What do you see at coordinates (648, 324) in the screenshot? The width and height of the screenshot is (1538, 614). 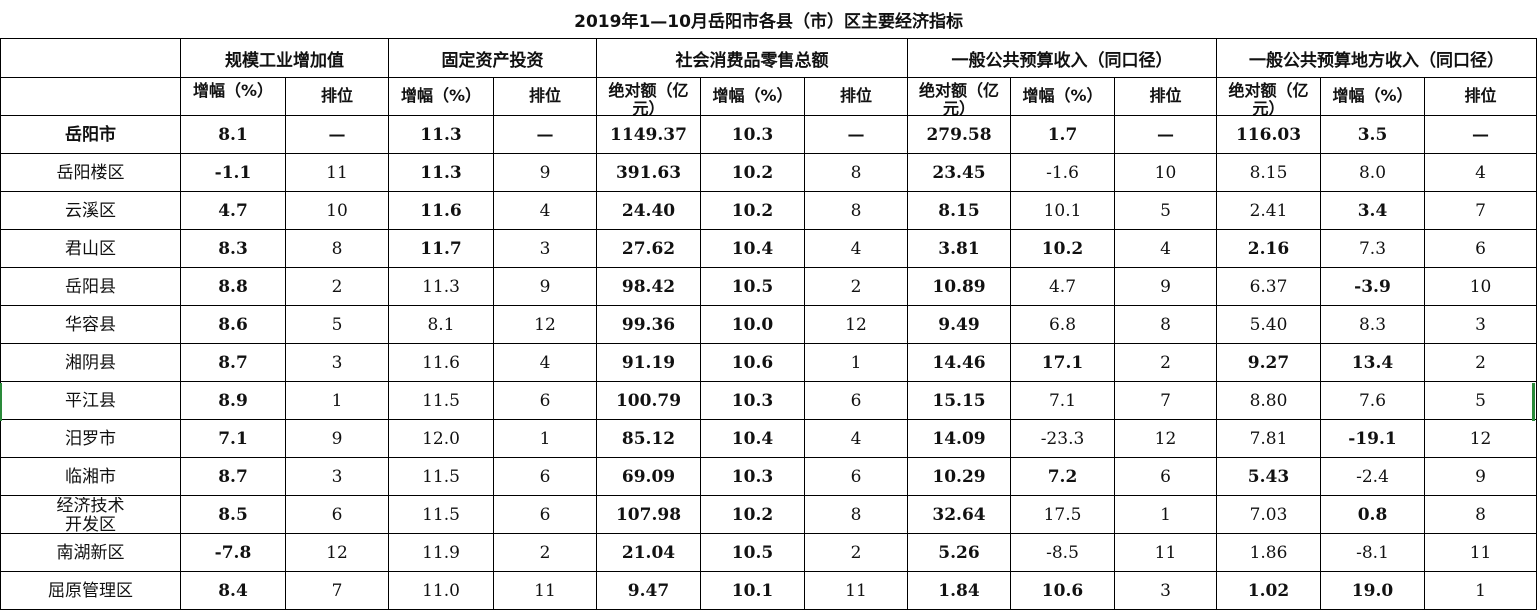 I see `data-cell: 99.36` at bounding box center [648, 324].